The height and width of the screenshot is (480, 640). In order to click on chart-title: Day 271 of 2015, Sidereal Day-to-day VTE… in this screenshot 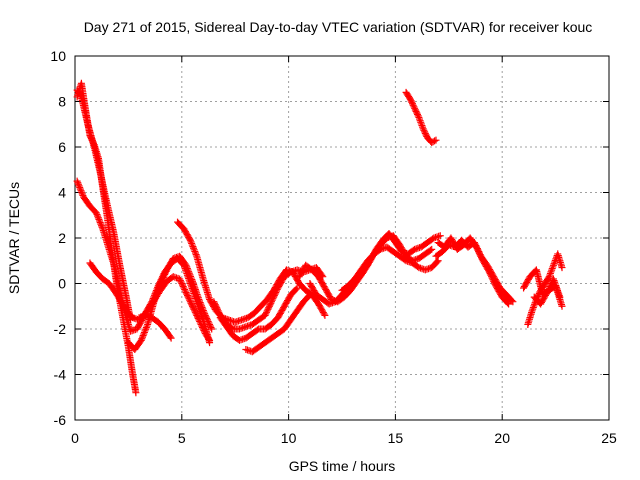, I will do `click(338, 27)`.